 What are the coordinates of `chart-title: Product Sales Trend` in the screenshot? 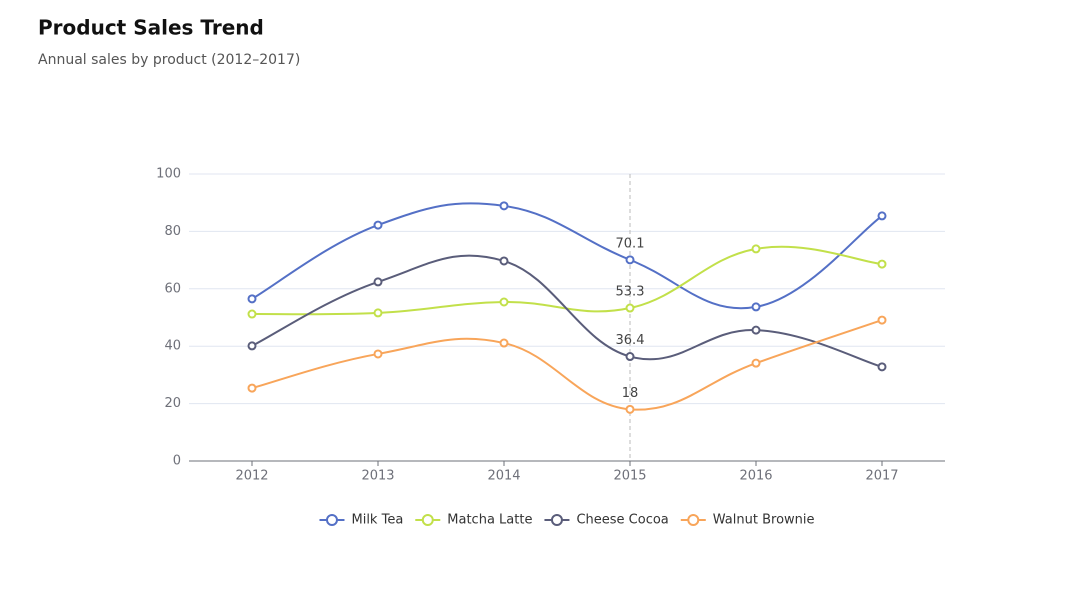 It's located at (151, 28).